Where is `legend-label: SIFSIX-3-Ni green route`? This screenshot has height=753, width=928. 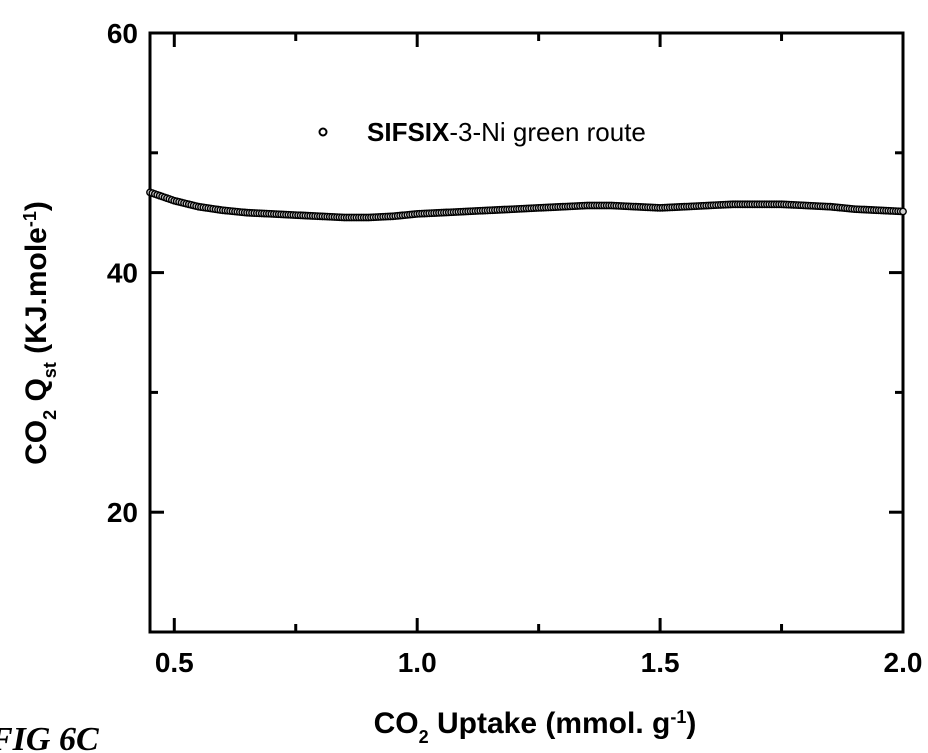
legend-label: SIFSIX-3-Ni green route is located at coordinates (506, 132).